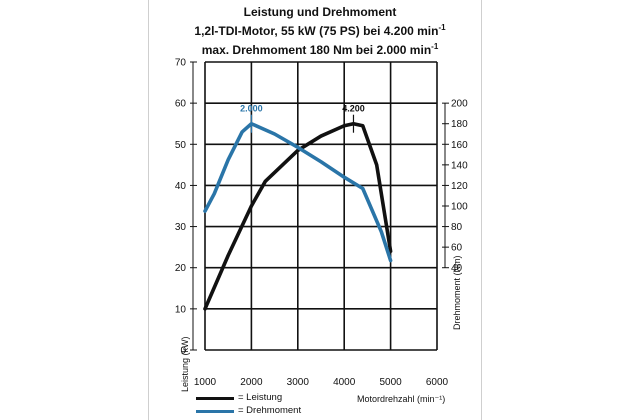 This screenshot has width=630, height=420. I want to click on left-tick-label-20: 20, so click(181, 268).